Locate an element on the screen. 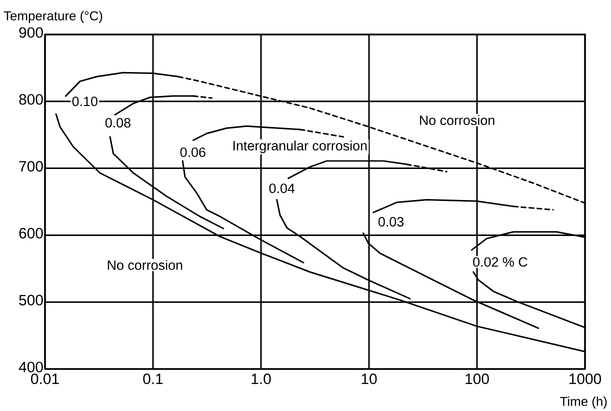 The height and width of the screenshot is (411, 611). y-tick-label: 500 is located at coordinates (31, 300).